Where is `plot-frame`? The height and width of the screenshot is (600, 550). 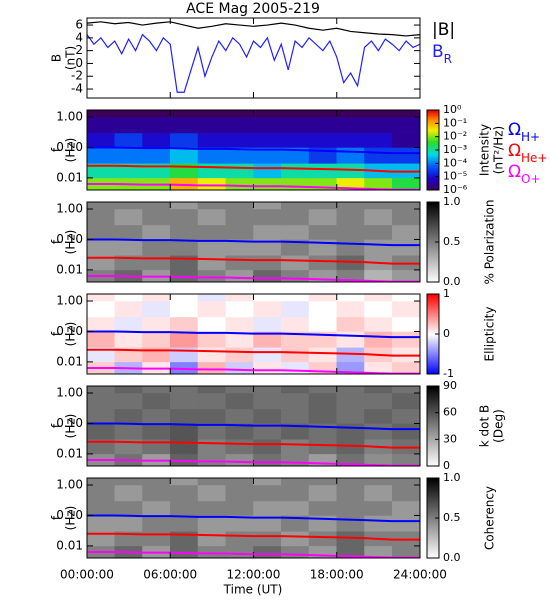 plot-frame is located at coordinates (253, 242).